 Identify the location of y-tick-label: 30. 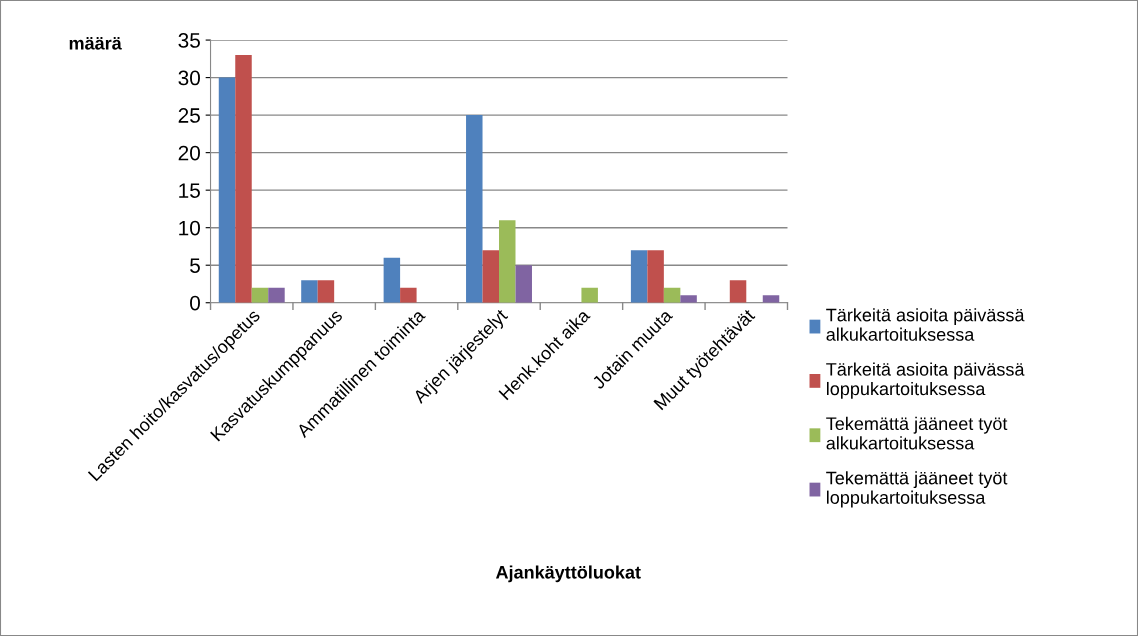
(189, 78).